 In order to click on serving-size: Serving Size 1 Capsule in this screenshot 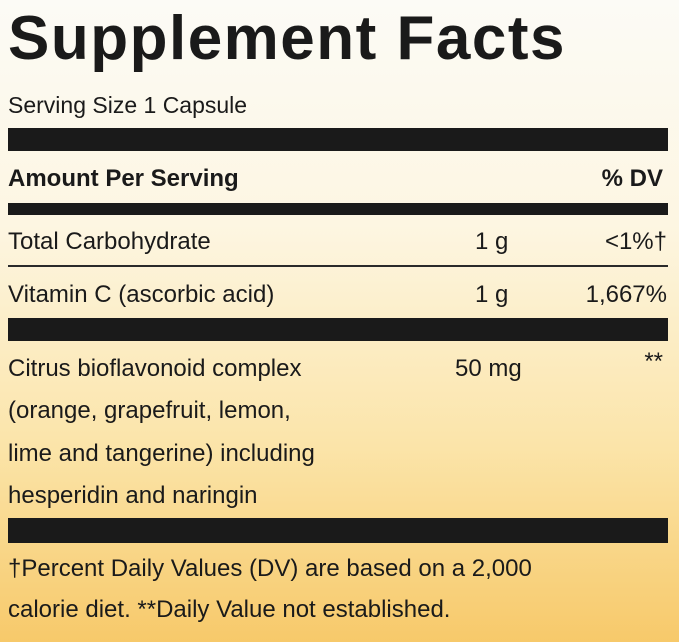, I will do `click(128, 105)`.